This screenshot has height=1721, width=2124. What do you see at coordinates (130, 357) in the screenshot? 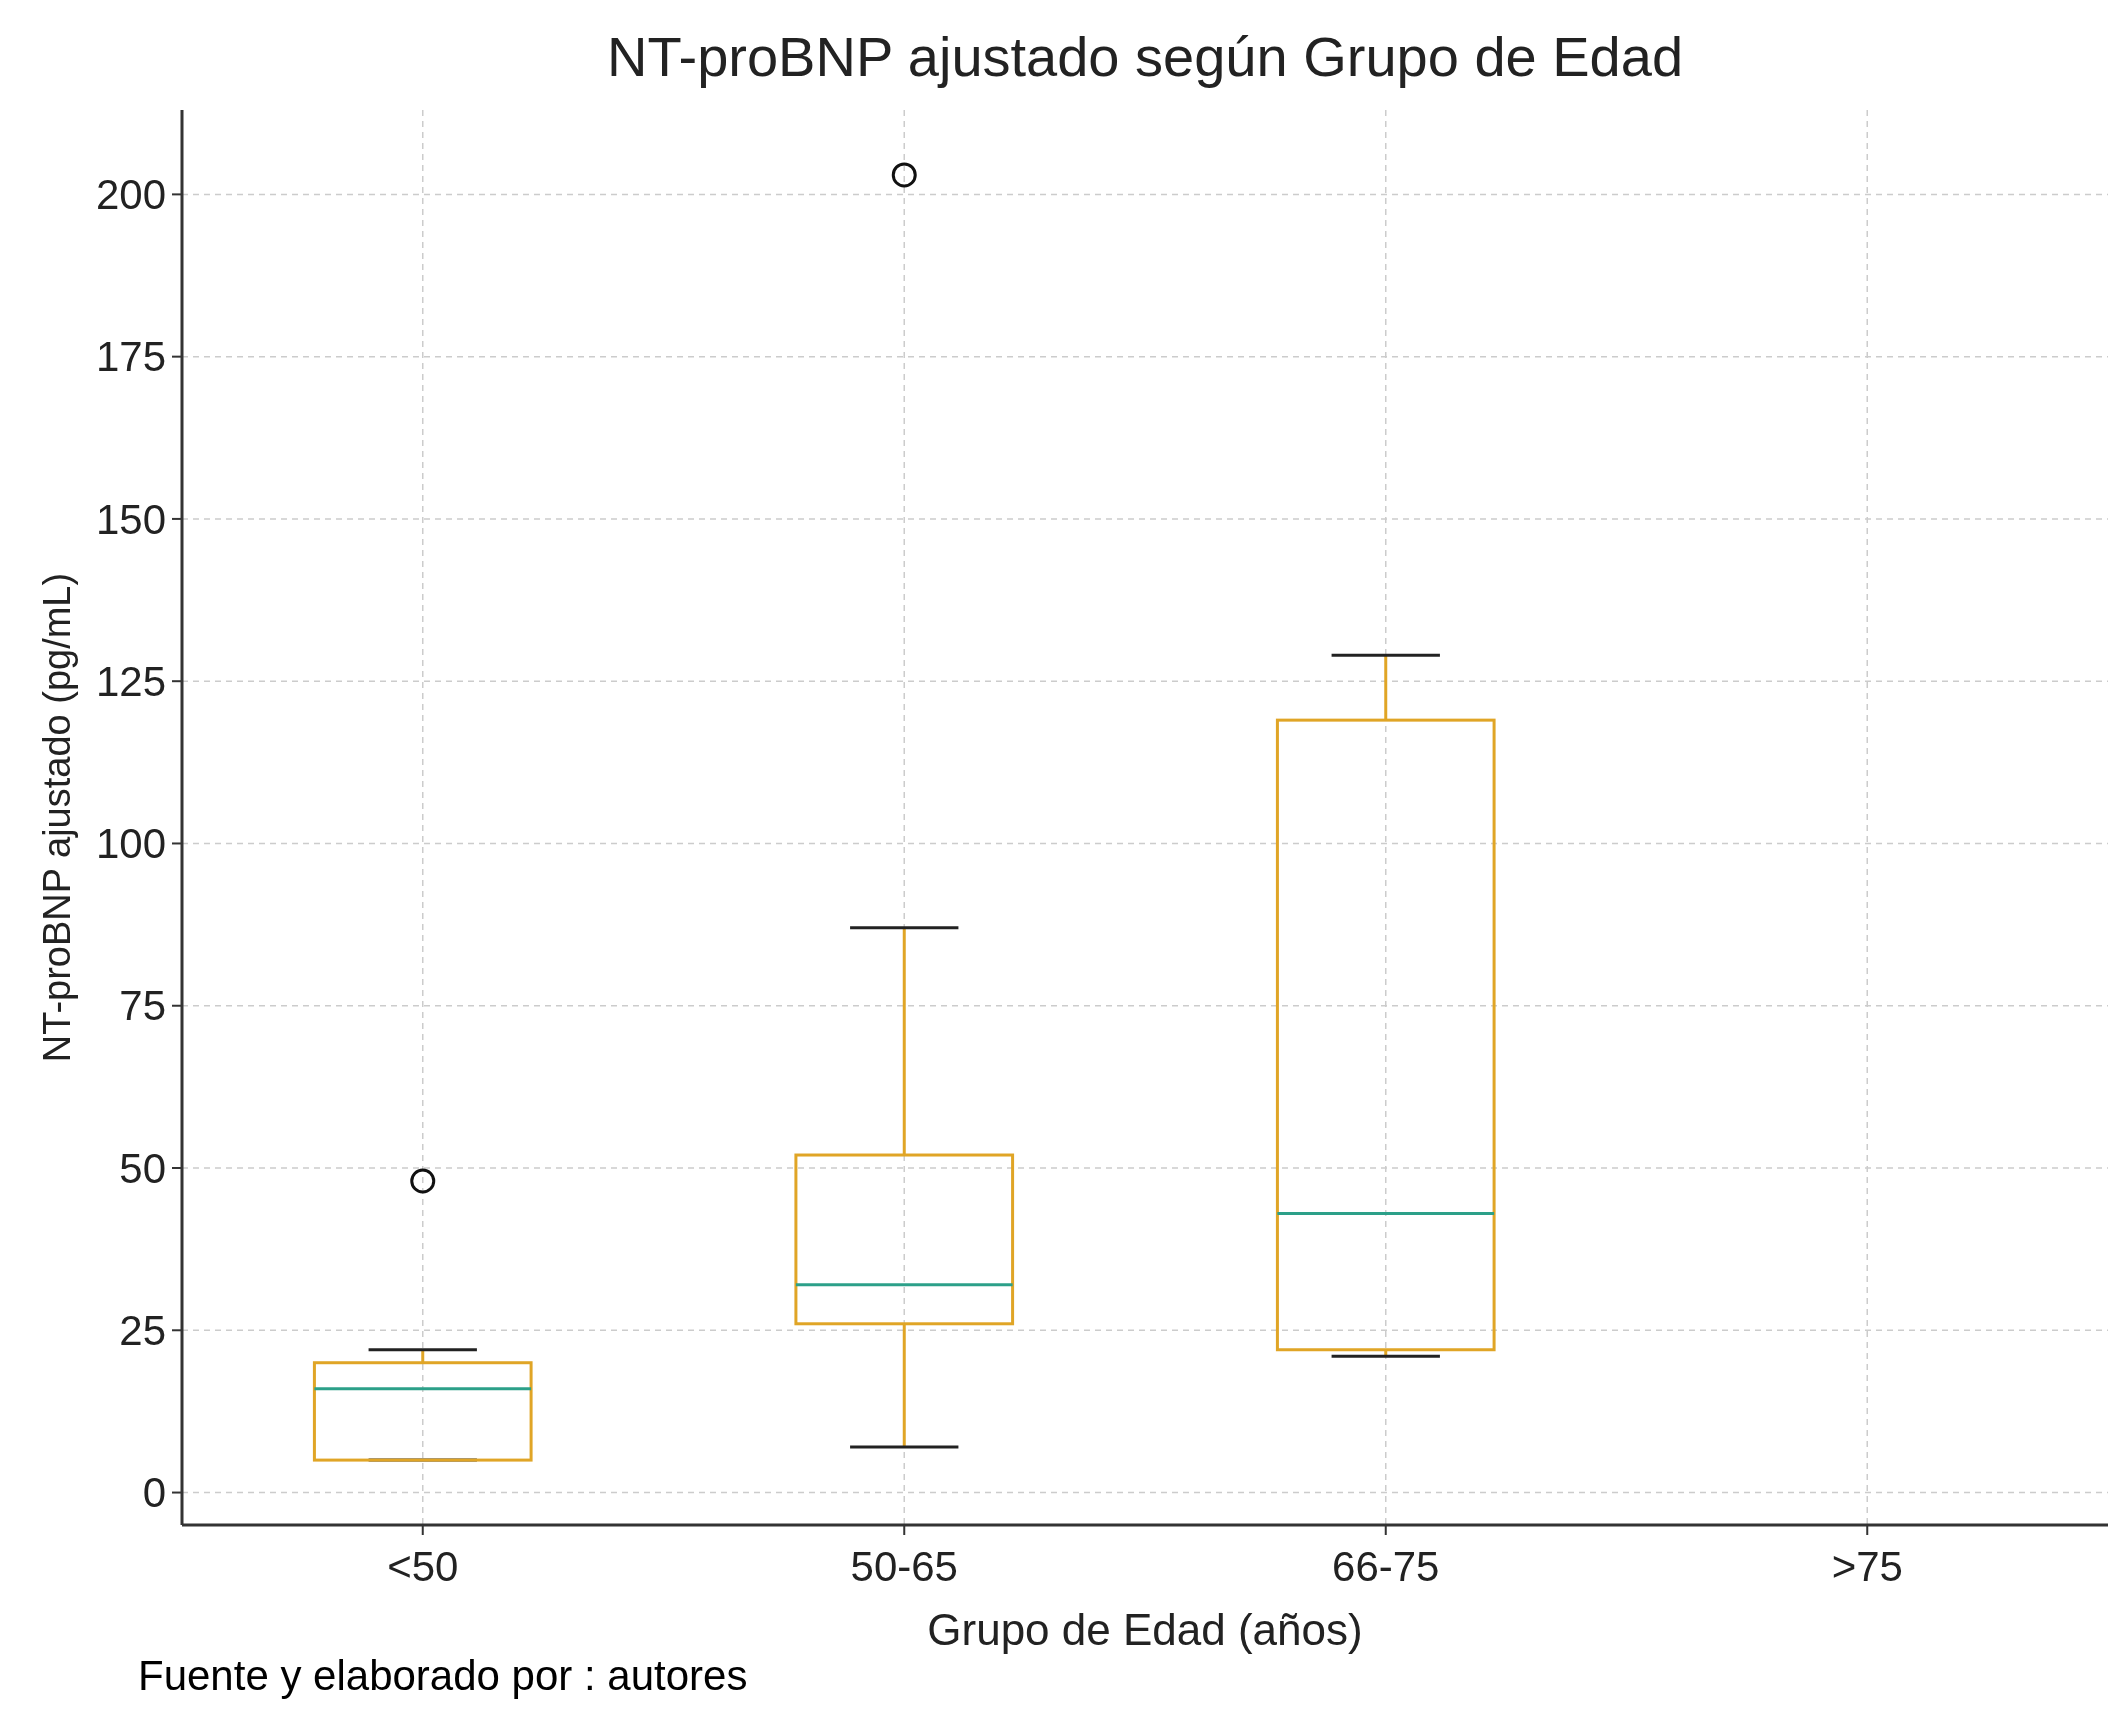
I see `y-tick-label: 175` at bounding box center [130, 357].